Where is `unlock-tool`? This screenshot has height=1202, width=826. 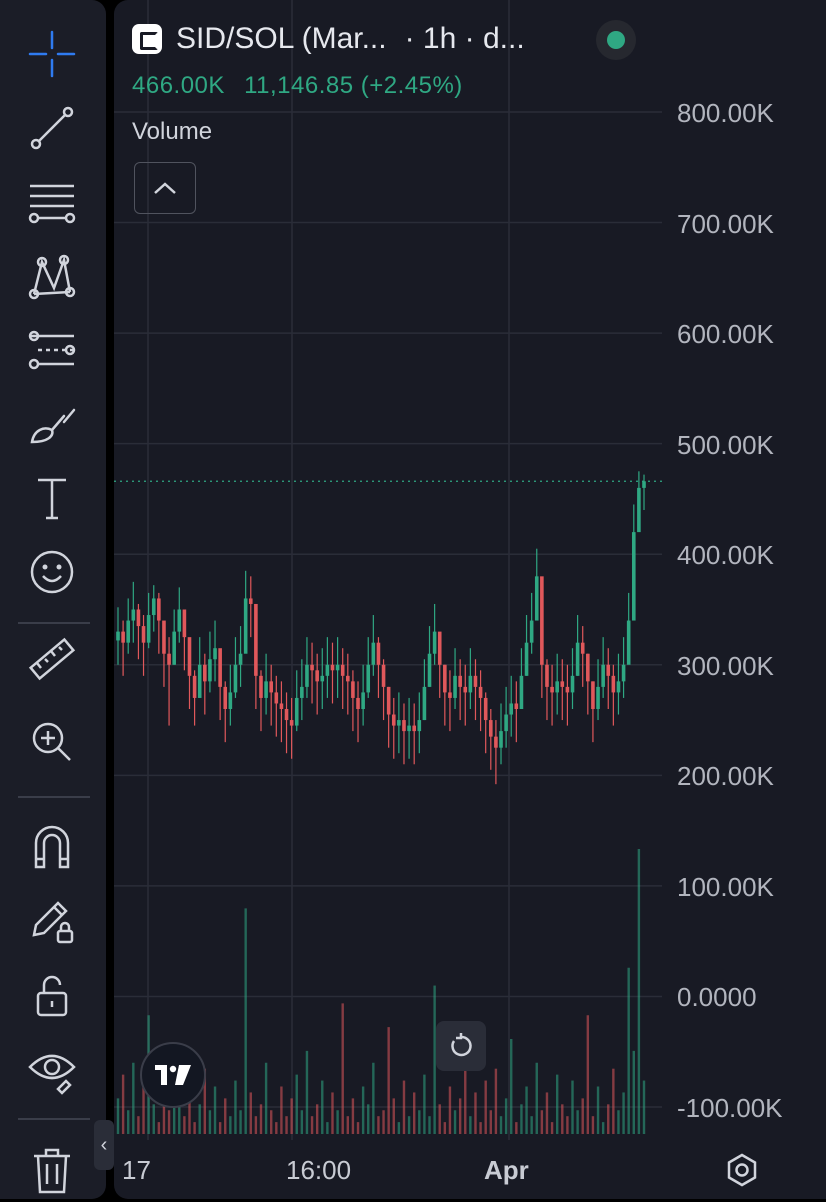 unlock-tool is located at coordinates (52, 995).